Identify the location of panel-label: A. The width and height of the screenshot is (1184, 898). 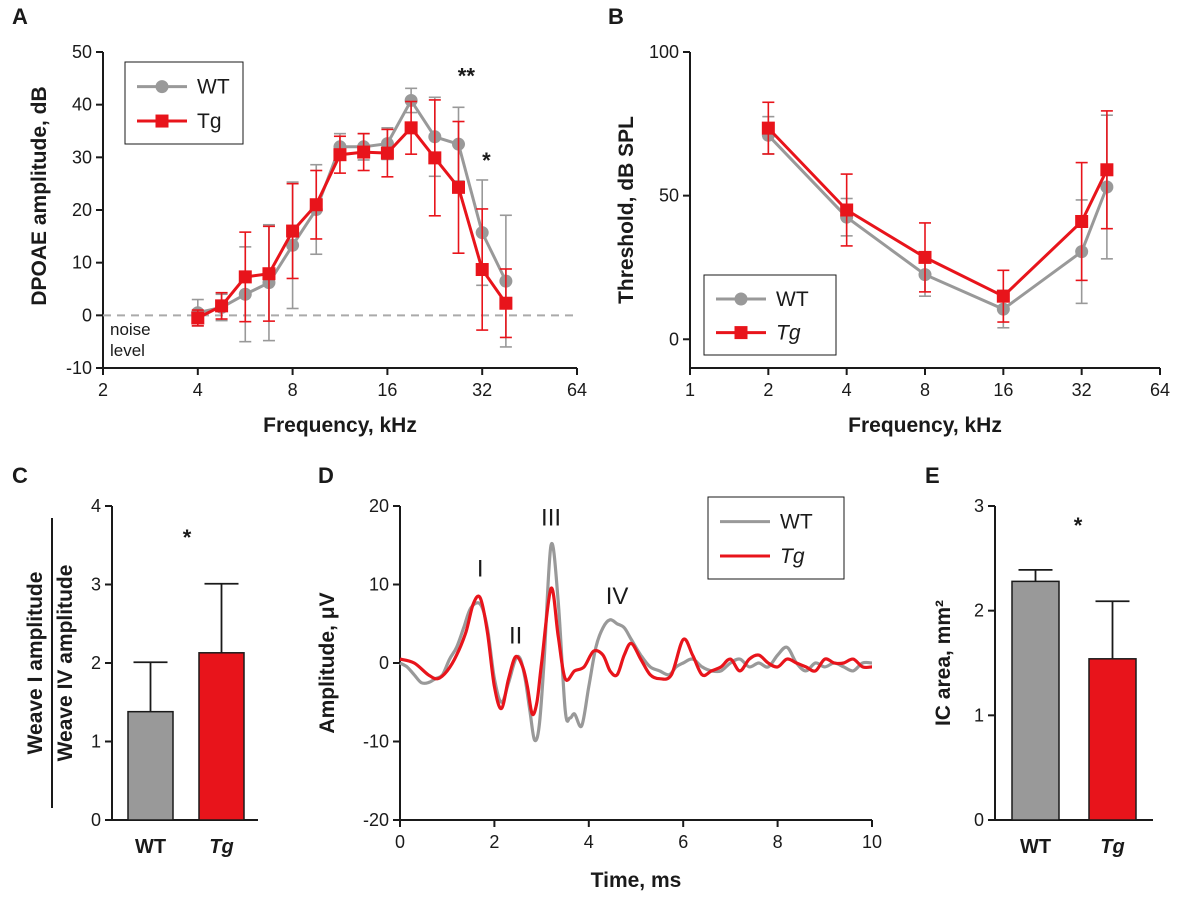
(20, 16).